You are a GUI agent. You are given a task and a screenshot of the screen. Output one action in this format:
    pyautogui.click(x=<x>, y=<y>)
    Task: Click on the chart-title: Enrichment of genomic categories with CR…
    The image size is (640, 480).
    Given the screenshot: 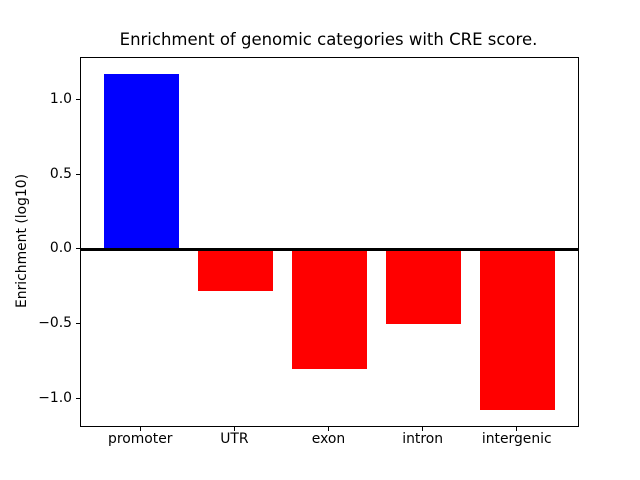 What is the action you would take?
    pyautogui.click(x=328, y=39)
    